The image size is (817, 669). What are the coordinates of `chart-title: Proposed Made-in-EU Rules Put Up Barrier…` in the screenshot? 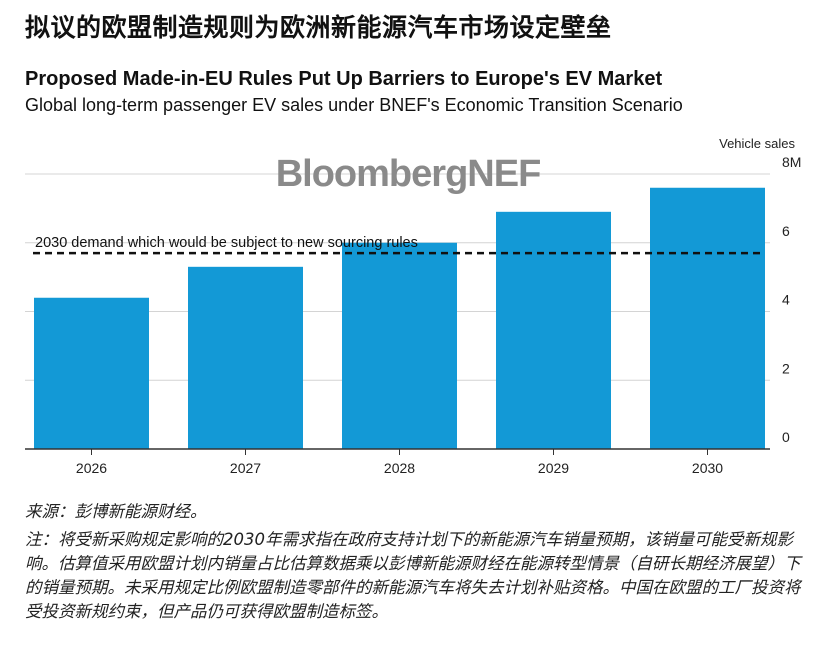 It's located at (344, 79).